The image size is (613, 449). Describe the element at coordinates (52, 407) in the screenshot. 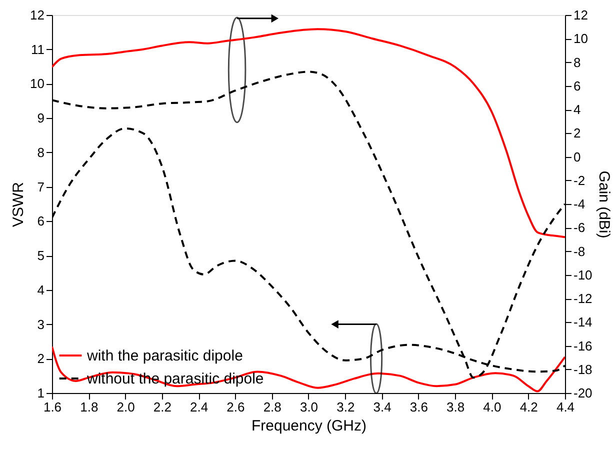

I see `x-tick-label: 1.6` at that location.